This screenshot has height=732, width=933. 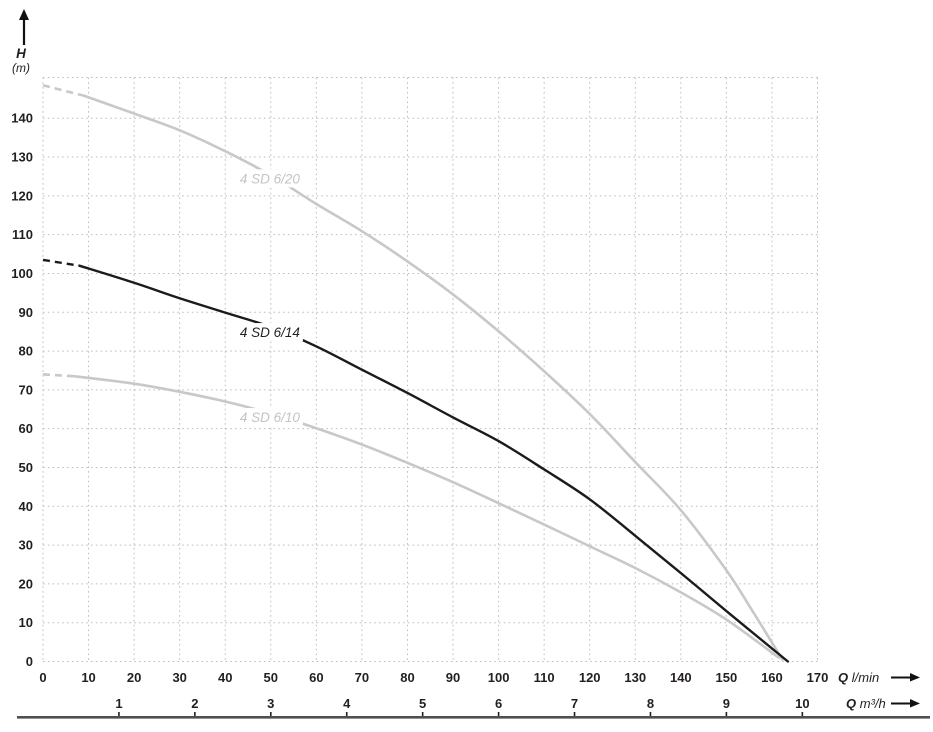 What do you see at coordinates (362, 677) in the screenshot?
I see `x-tick-label-lmin: 70` at bounding box center [362, 677].